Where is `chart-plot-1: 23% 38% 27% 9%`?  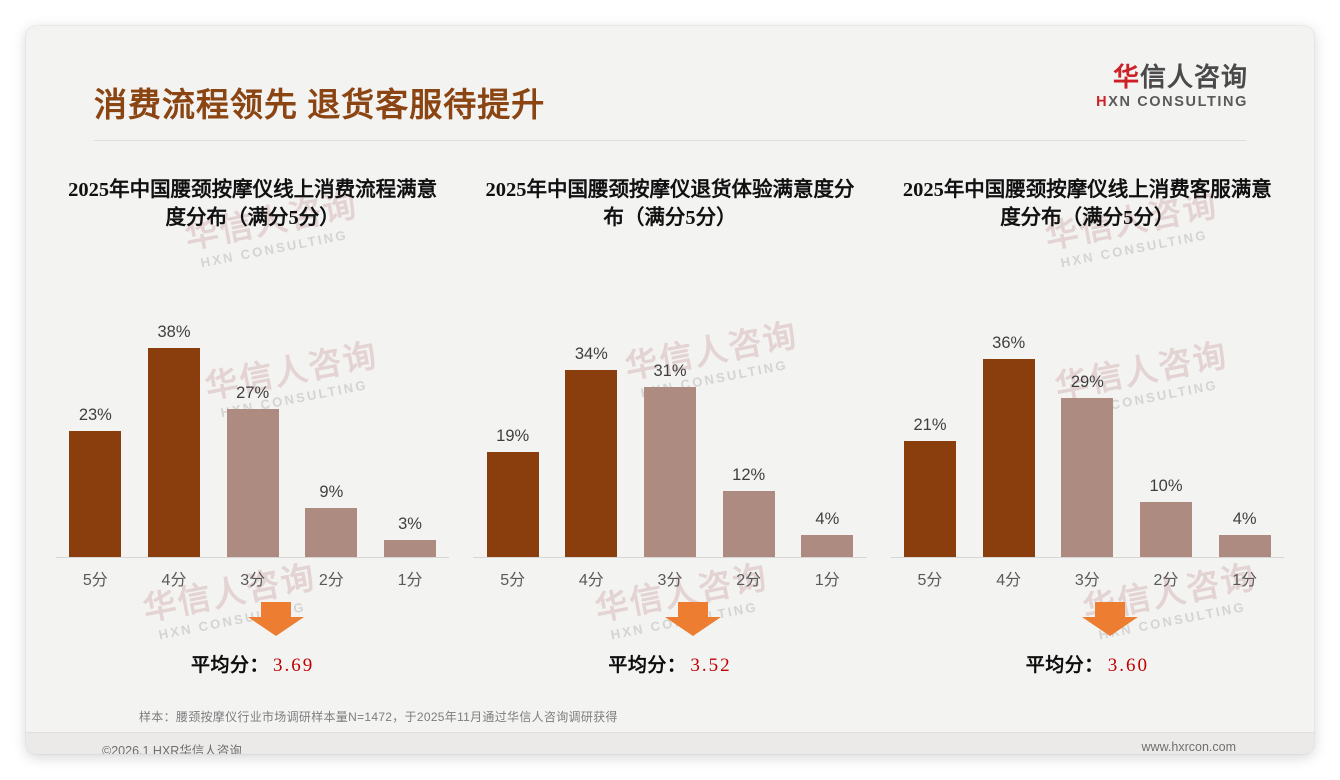
chart-plot-1: 23% 38% 27% 9% is located at coordinates (252, 443).